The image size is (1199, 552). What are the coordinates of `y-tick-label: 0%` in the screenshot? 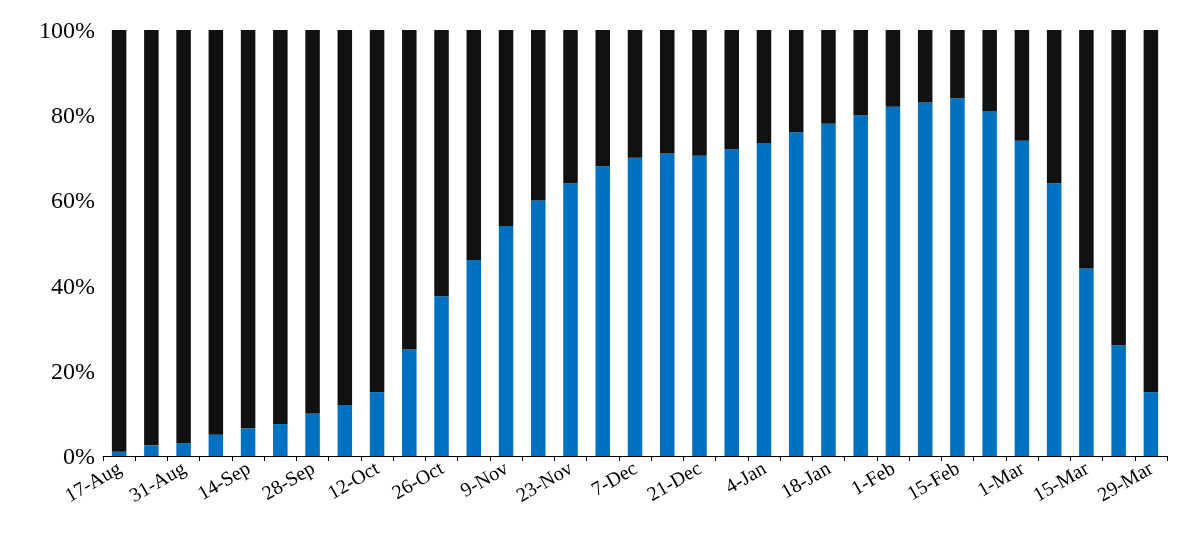 It's located at (79, 456).